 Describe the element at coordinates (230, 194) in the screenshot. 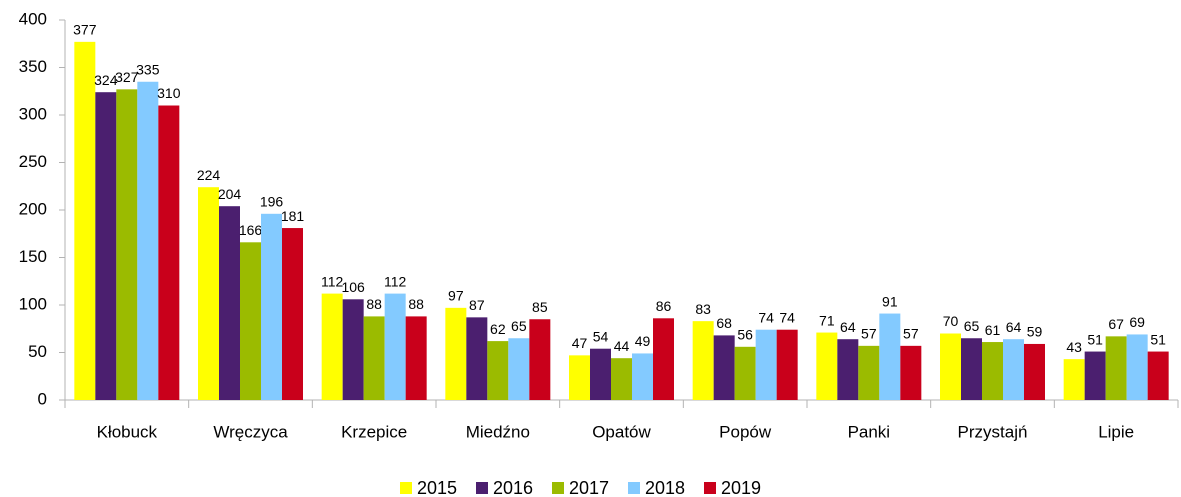

I see `value-label: 204` at that location.